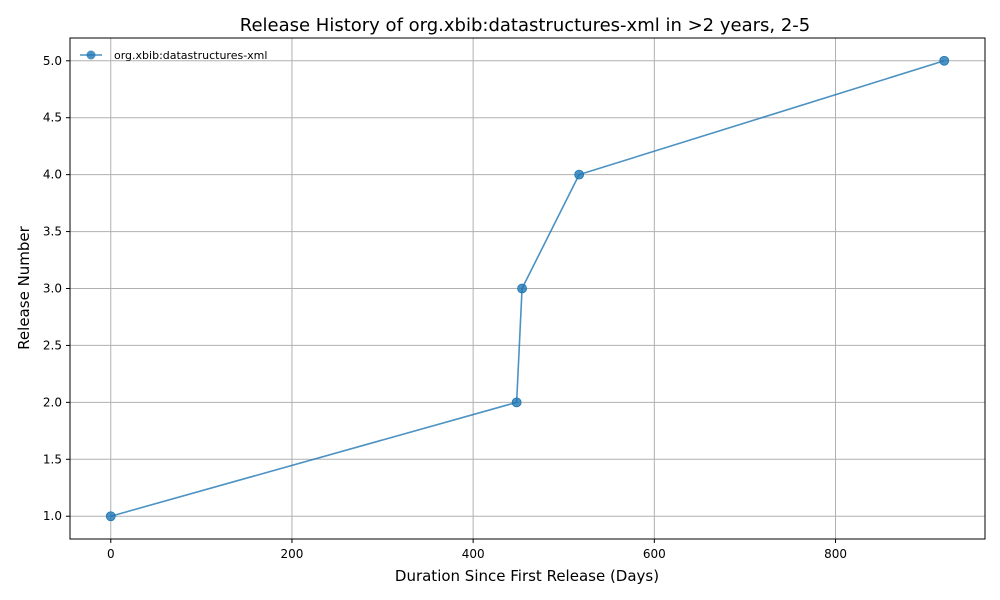 This screenshot has height=600, width=1000. What do you see at coordinates (52, 61) in the screenshot?
I see `y-tick-label: 5.0` at bounding box center [52, 61].